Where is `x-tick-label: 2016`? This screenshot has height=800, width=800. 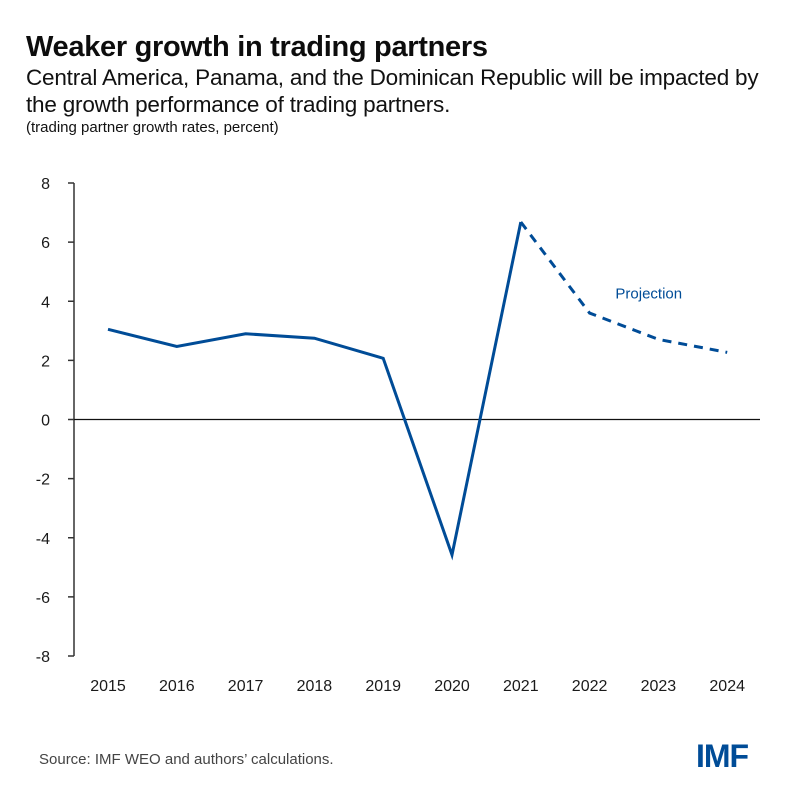
x-tick-label: 2016 is located at coordinates (177, 686).